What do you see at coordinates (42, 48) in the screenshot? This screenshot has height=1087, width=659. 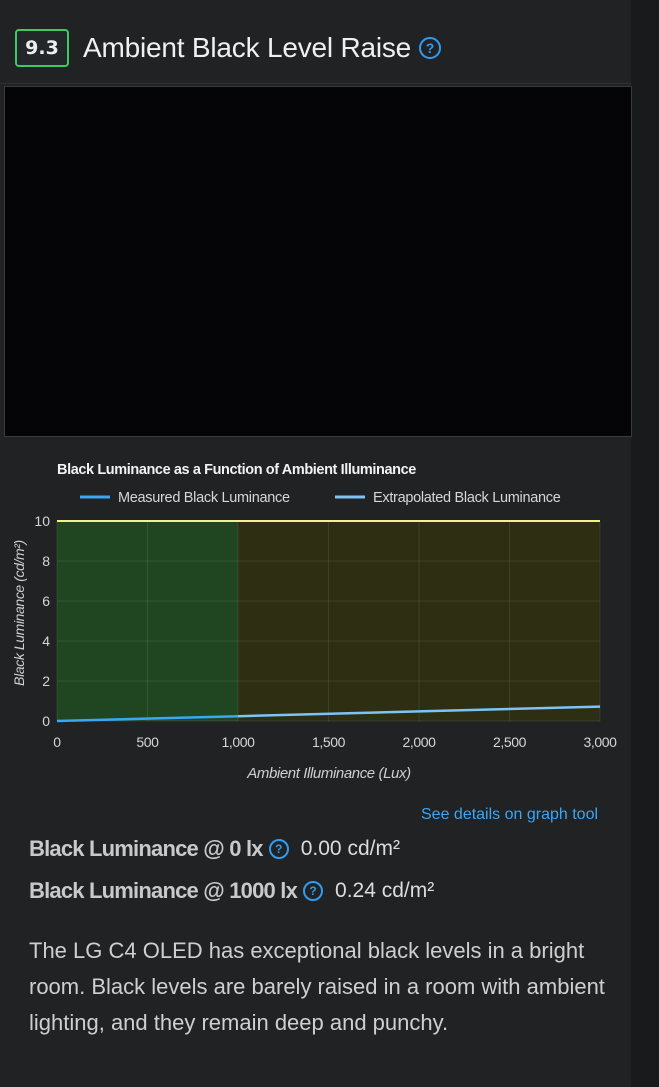 I see `score-badge: 9.3` at bounding box center [42, 48].